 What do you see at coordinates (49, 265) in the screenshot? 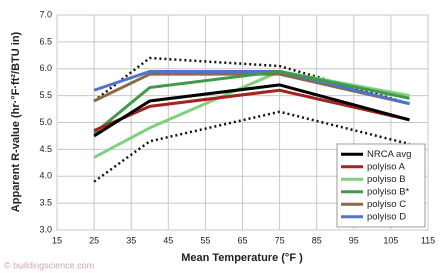
I see `watermark: © buildingscience.com` at bounding box center [49, 265].